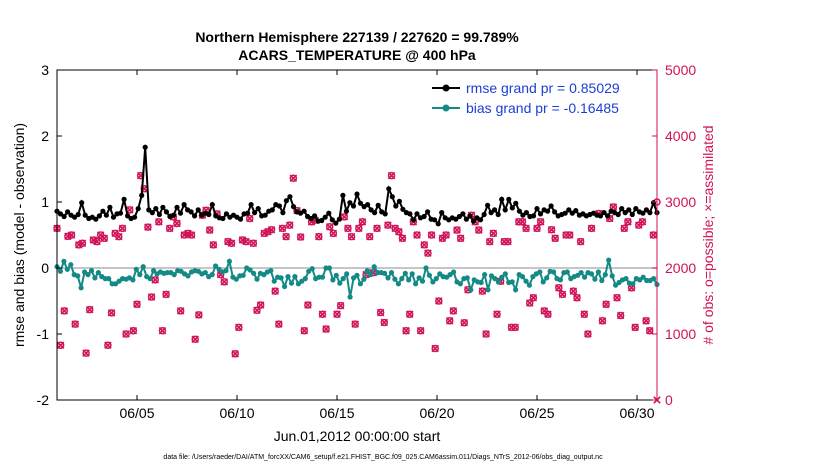 Image resolution: width=830 pixels, height=470 pixels. What do you see at coordinates (19, 235) in the screenshot?
I see `y-axis-label-left: rmse and bias (model - observation)` at bounding box center [19, 235].